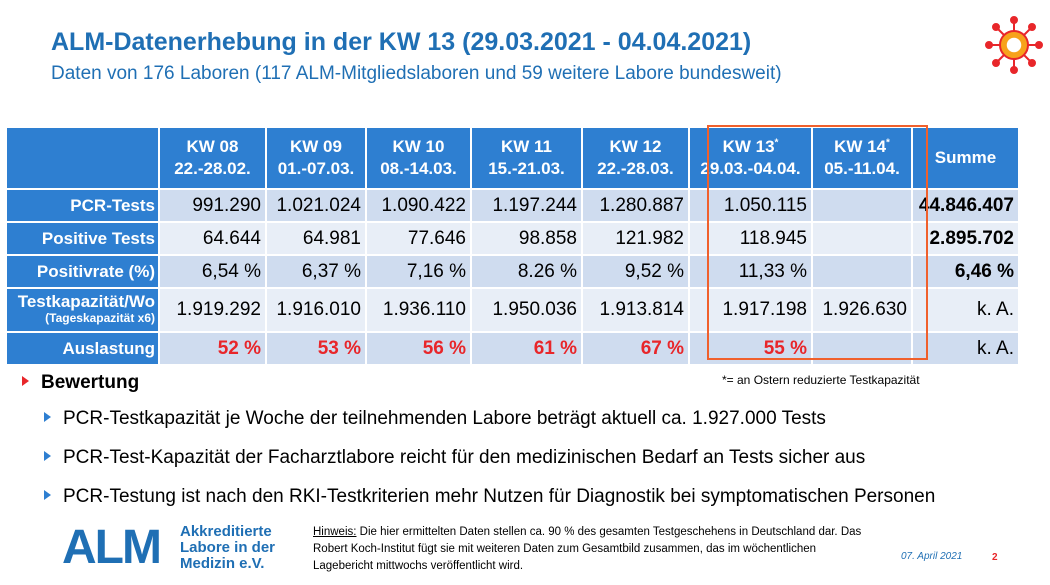 Image resolution: width=1050 pixels, height=585 pixels. Describe the element at coordinates (965, 158) in the screenshot. I see `sum-header: Summe` at that location.